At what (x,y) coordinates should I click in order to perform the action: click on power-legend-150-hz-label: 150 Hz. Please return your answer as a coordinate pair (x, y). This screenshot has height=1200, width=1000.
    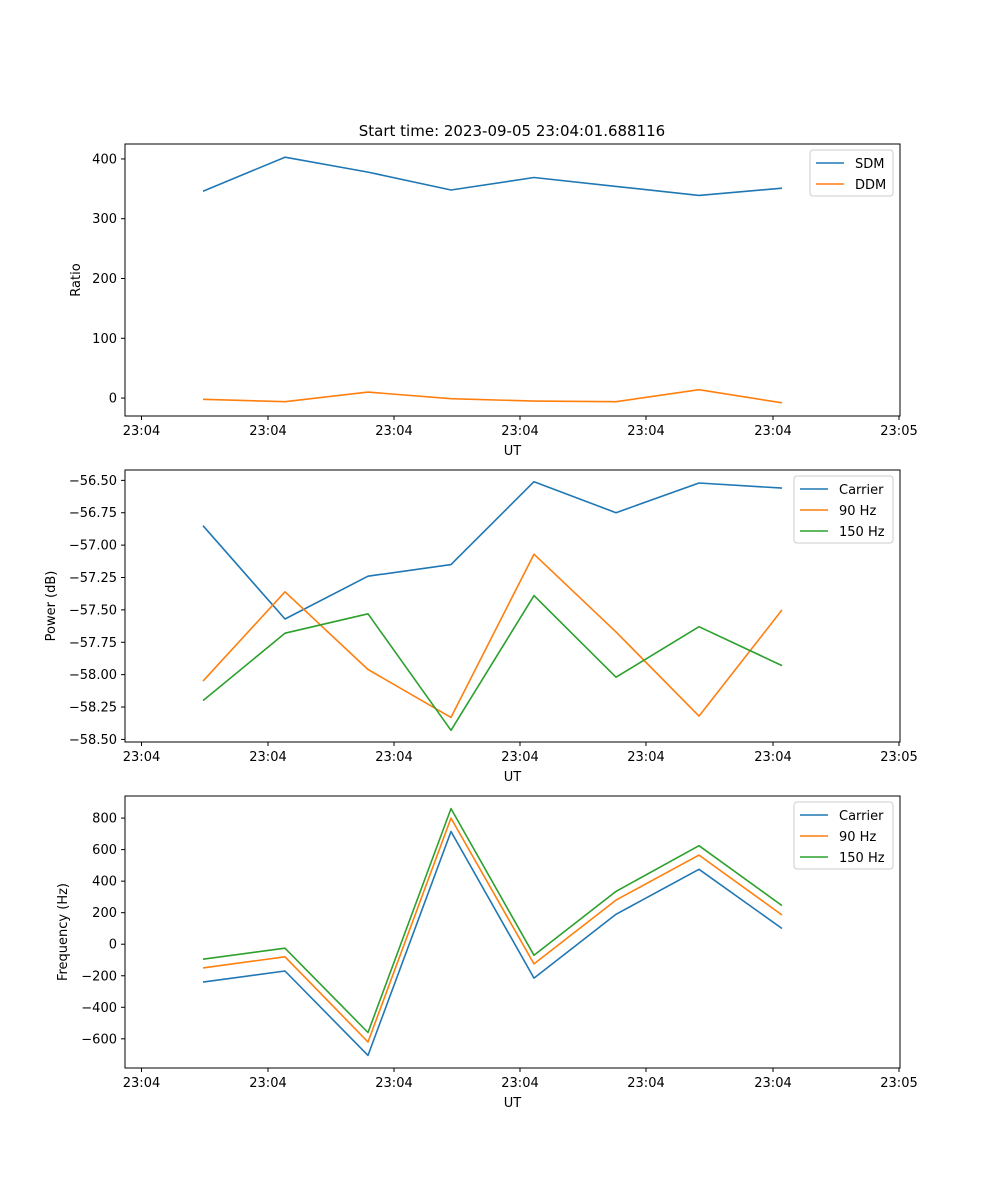
    Looking at the image, I should click on (862, 532).